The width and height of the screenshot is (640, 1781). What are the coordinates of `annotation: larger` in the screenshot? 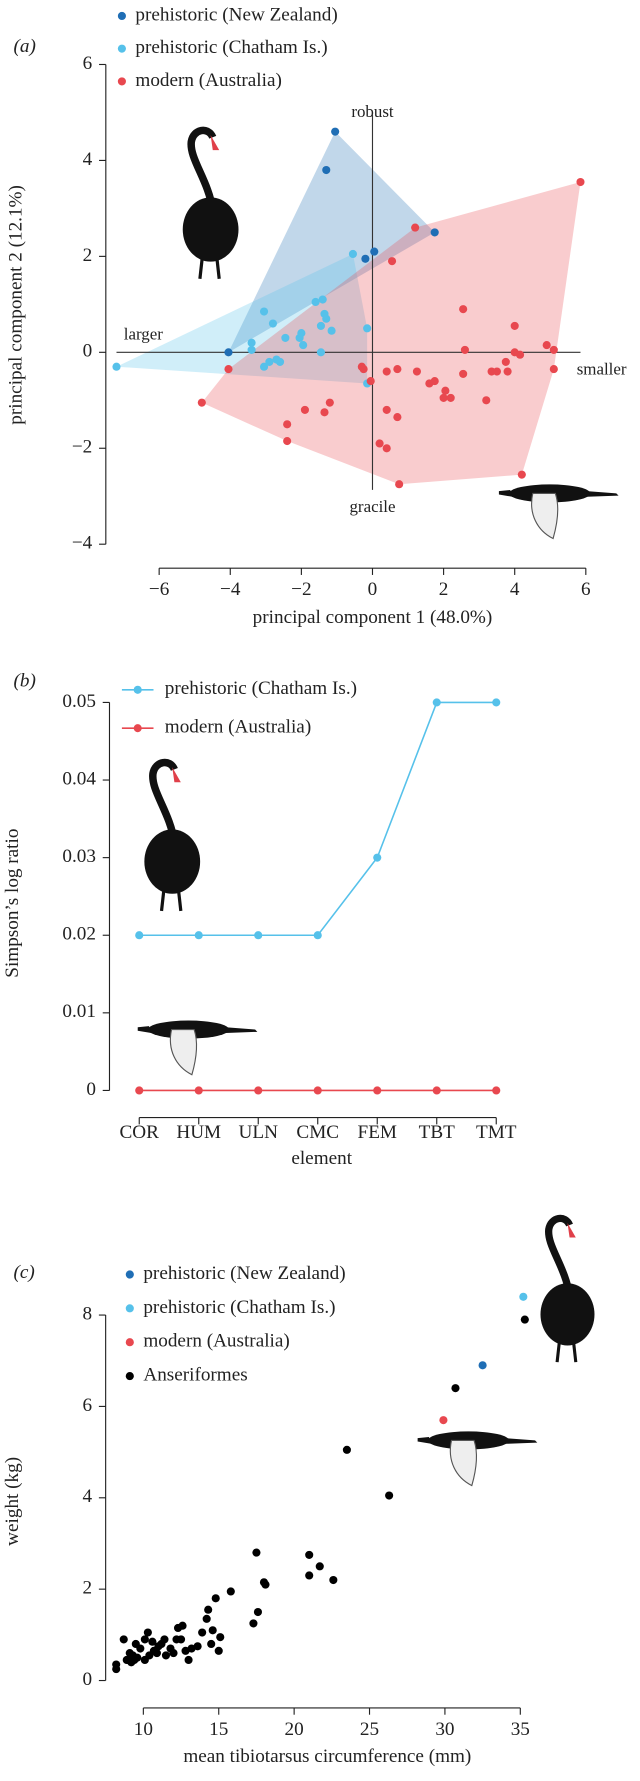 It's located at (144, 333).